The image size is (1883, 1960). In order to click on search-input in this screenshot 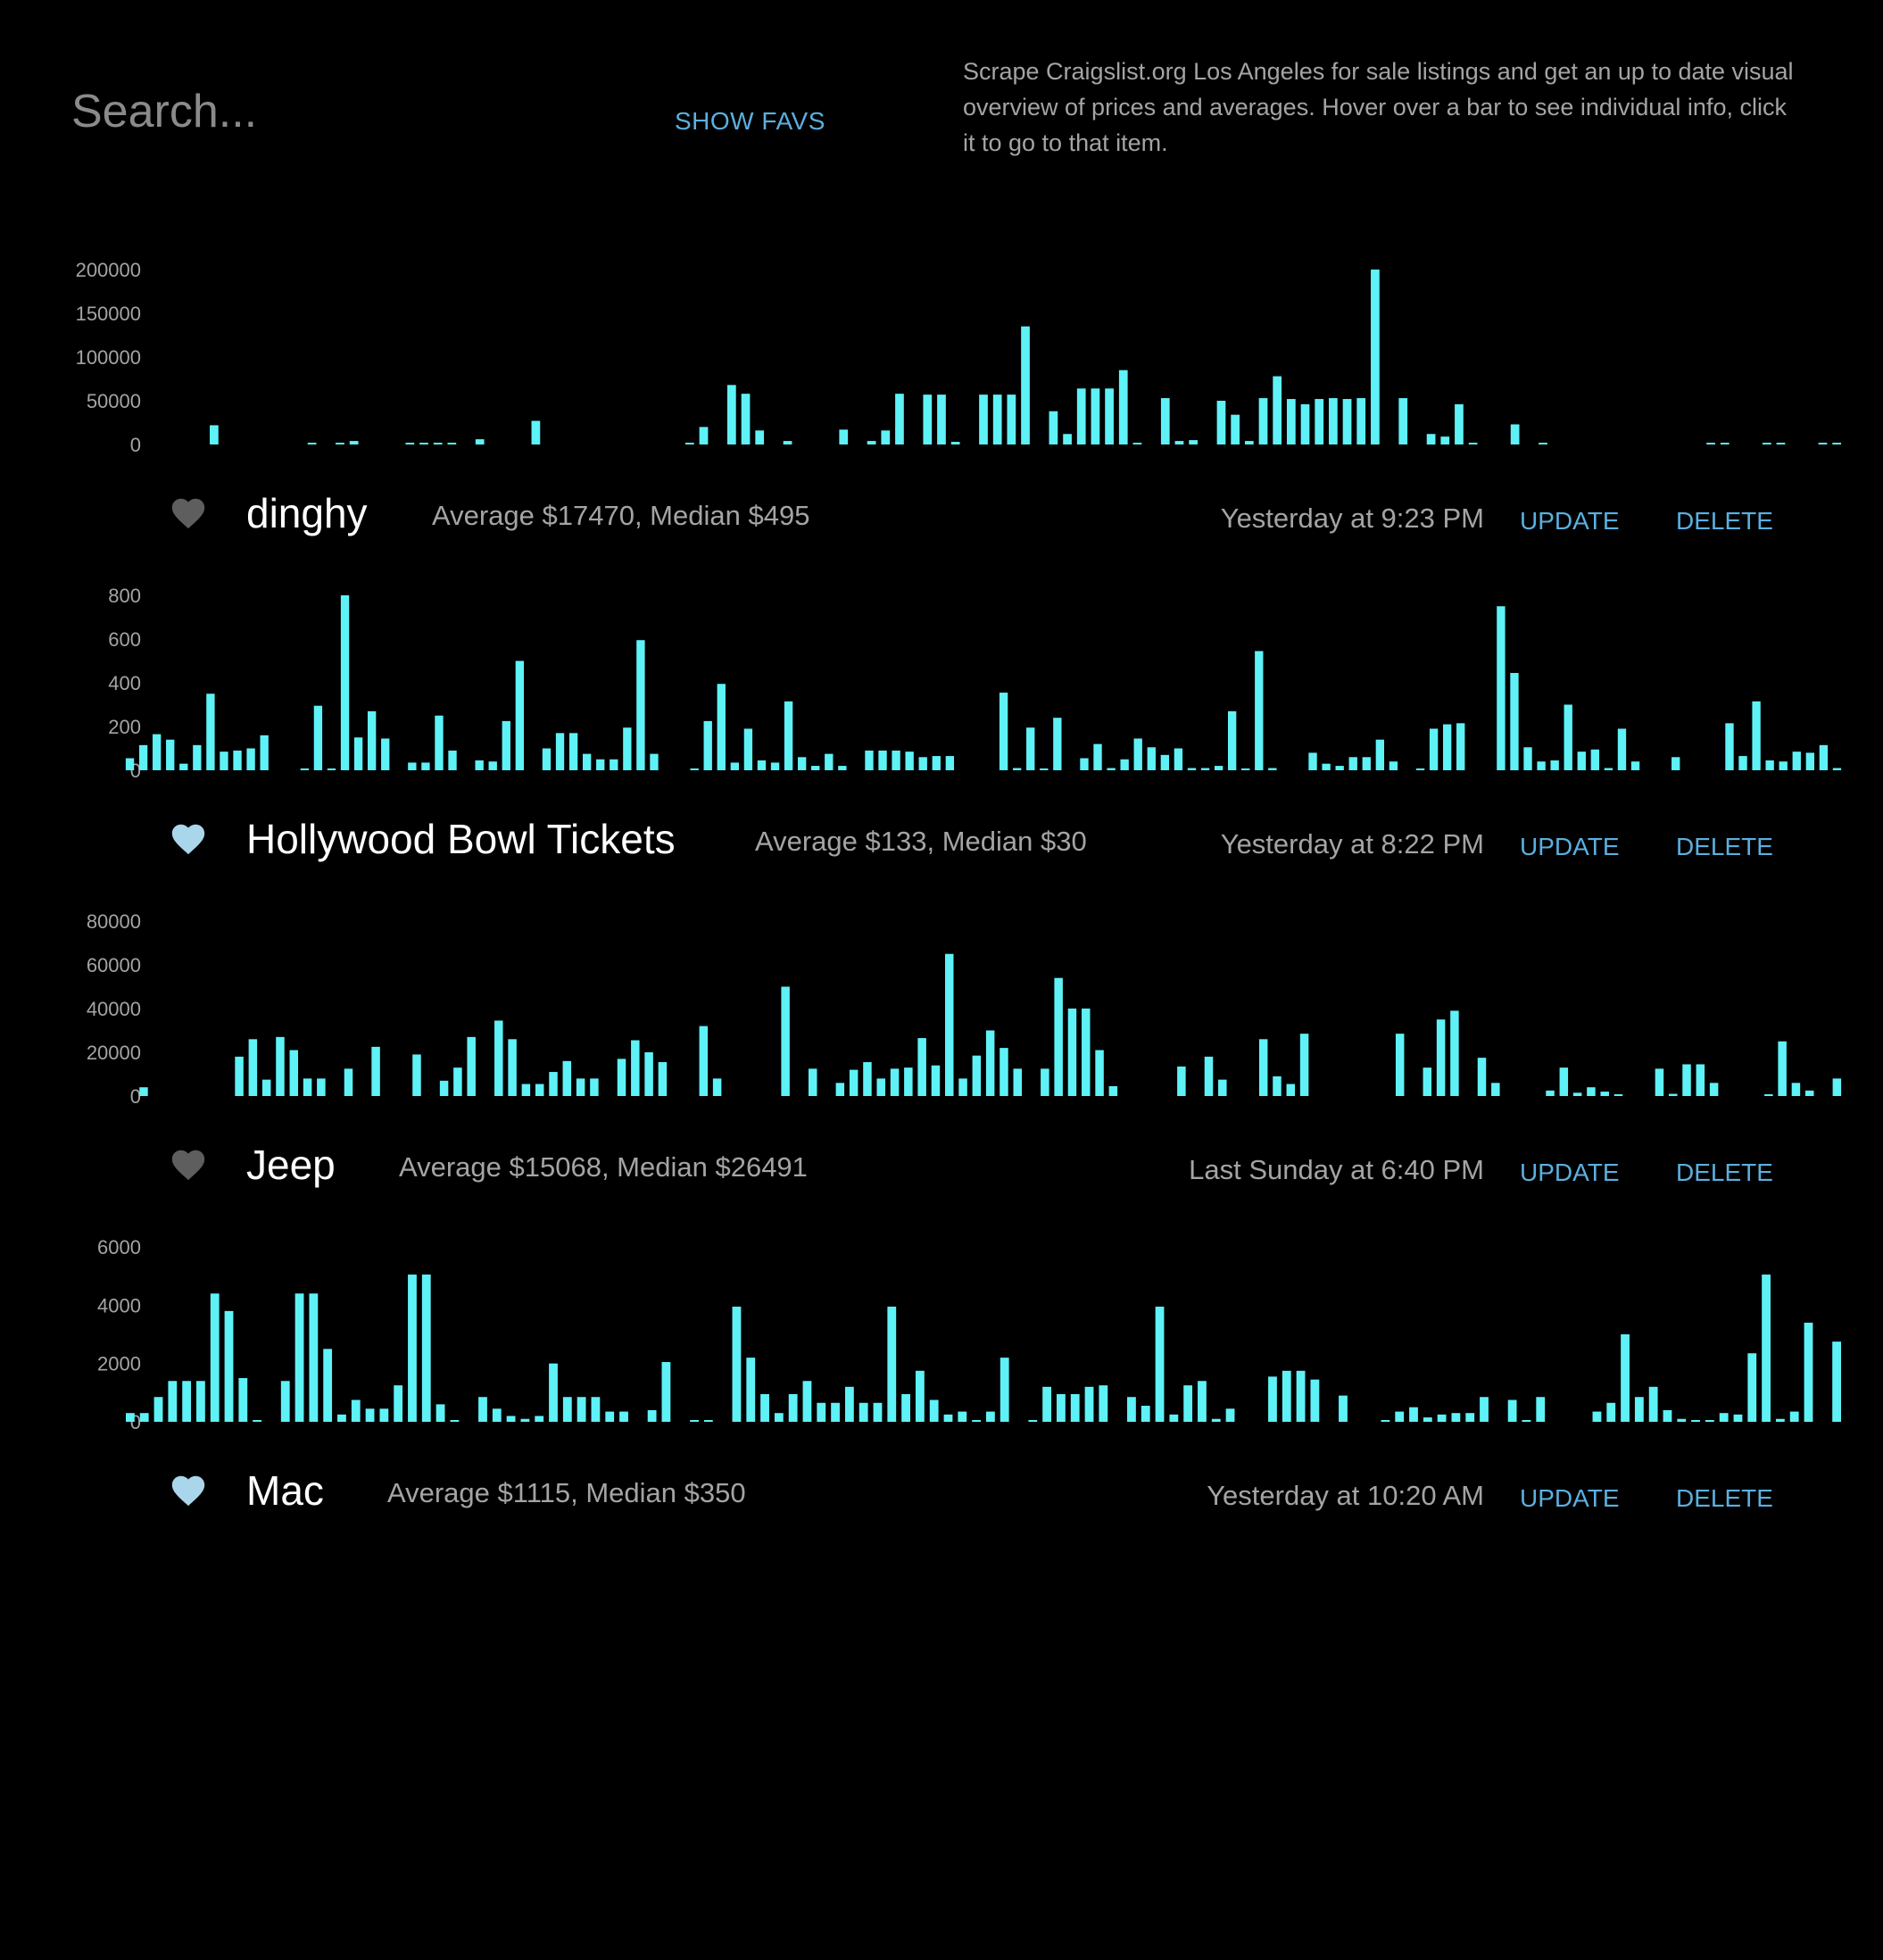, I will do `click(321, 111)`.